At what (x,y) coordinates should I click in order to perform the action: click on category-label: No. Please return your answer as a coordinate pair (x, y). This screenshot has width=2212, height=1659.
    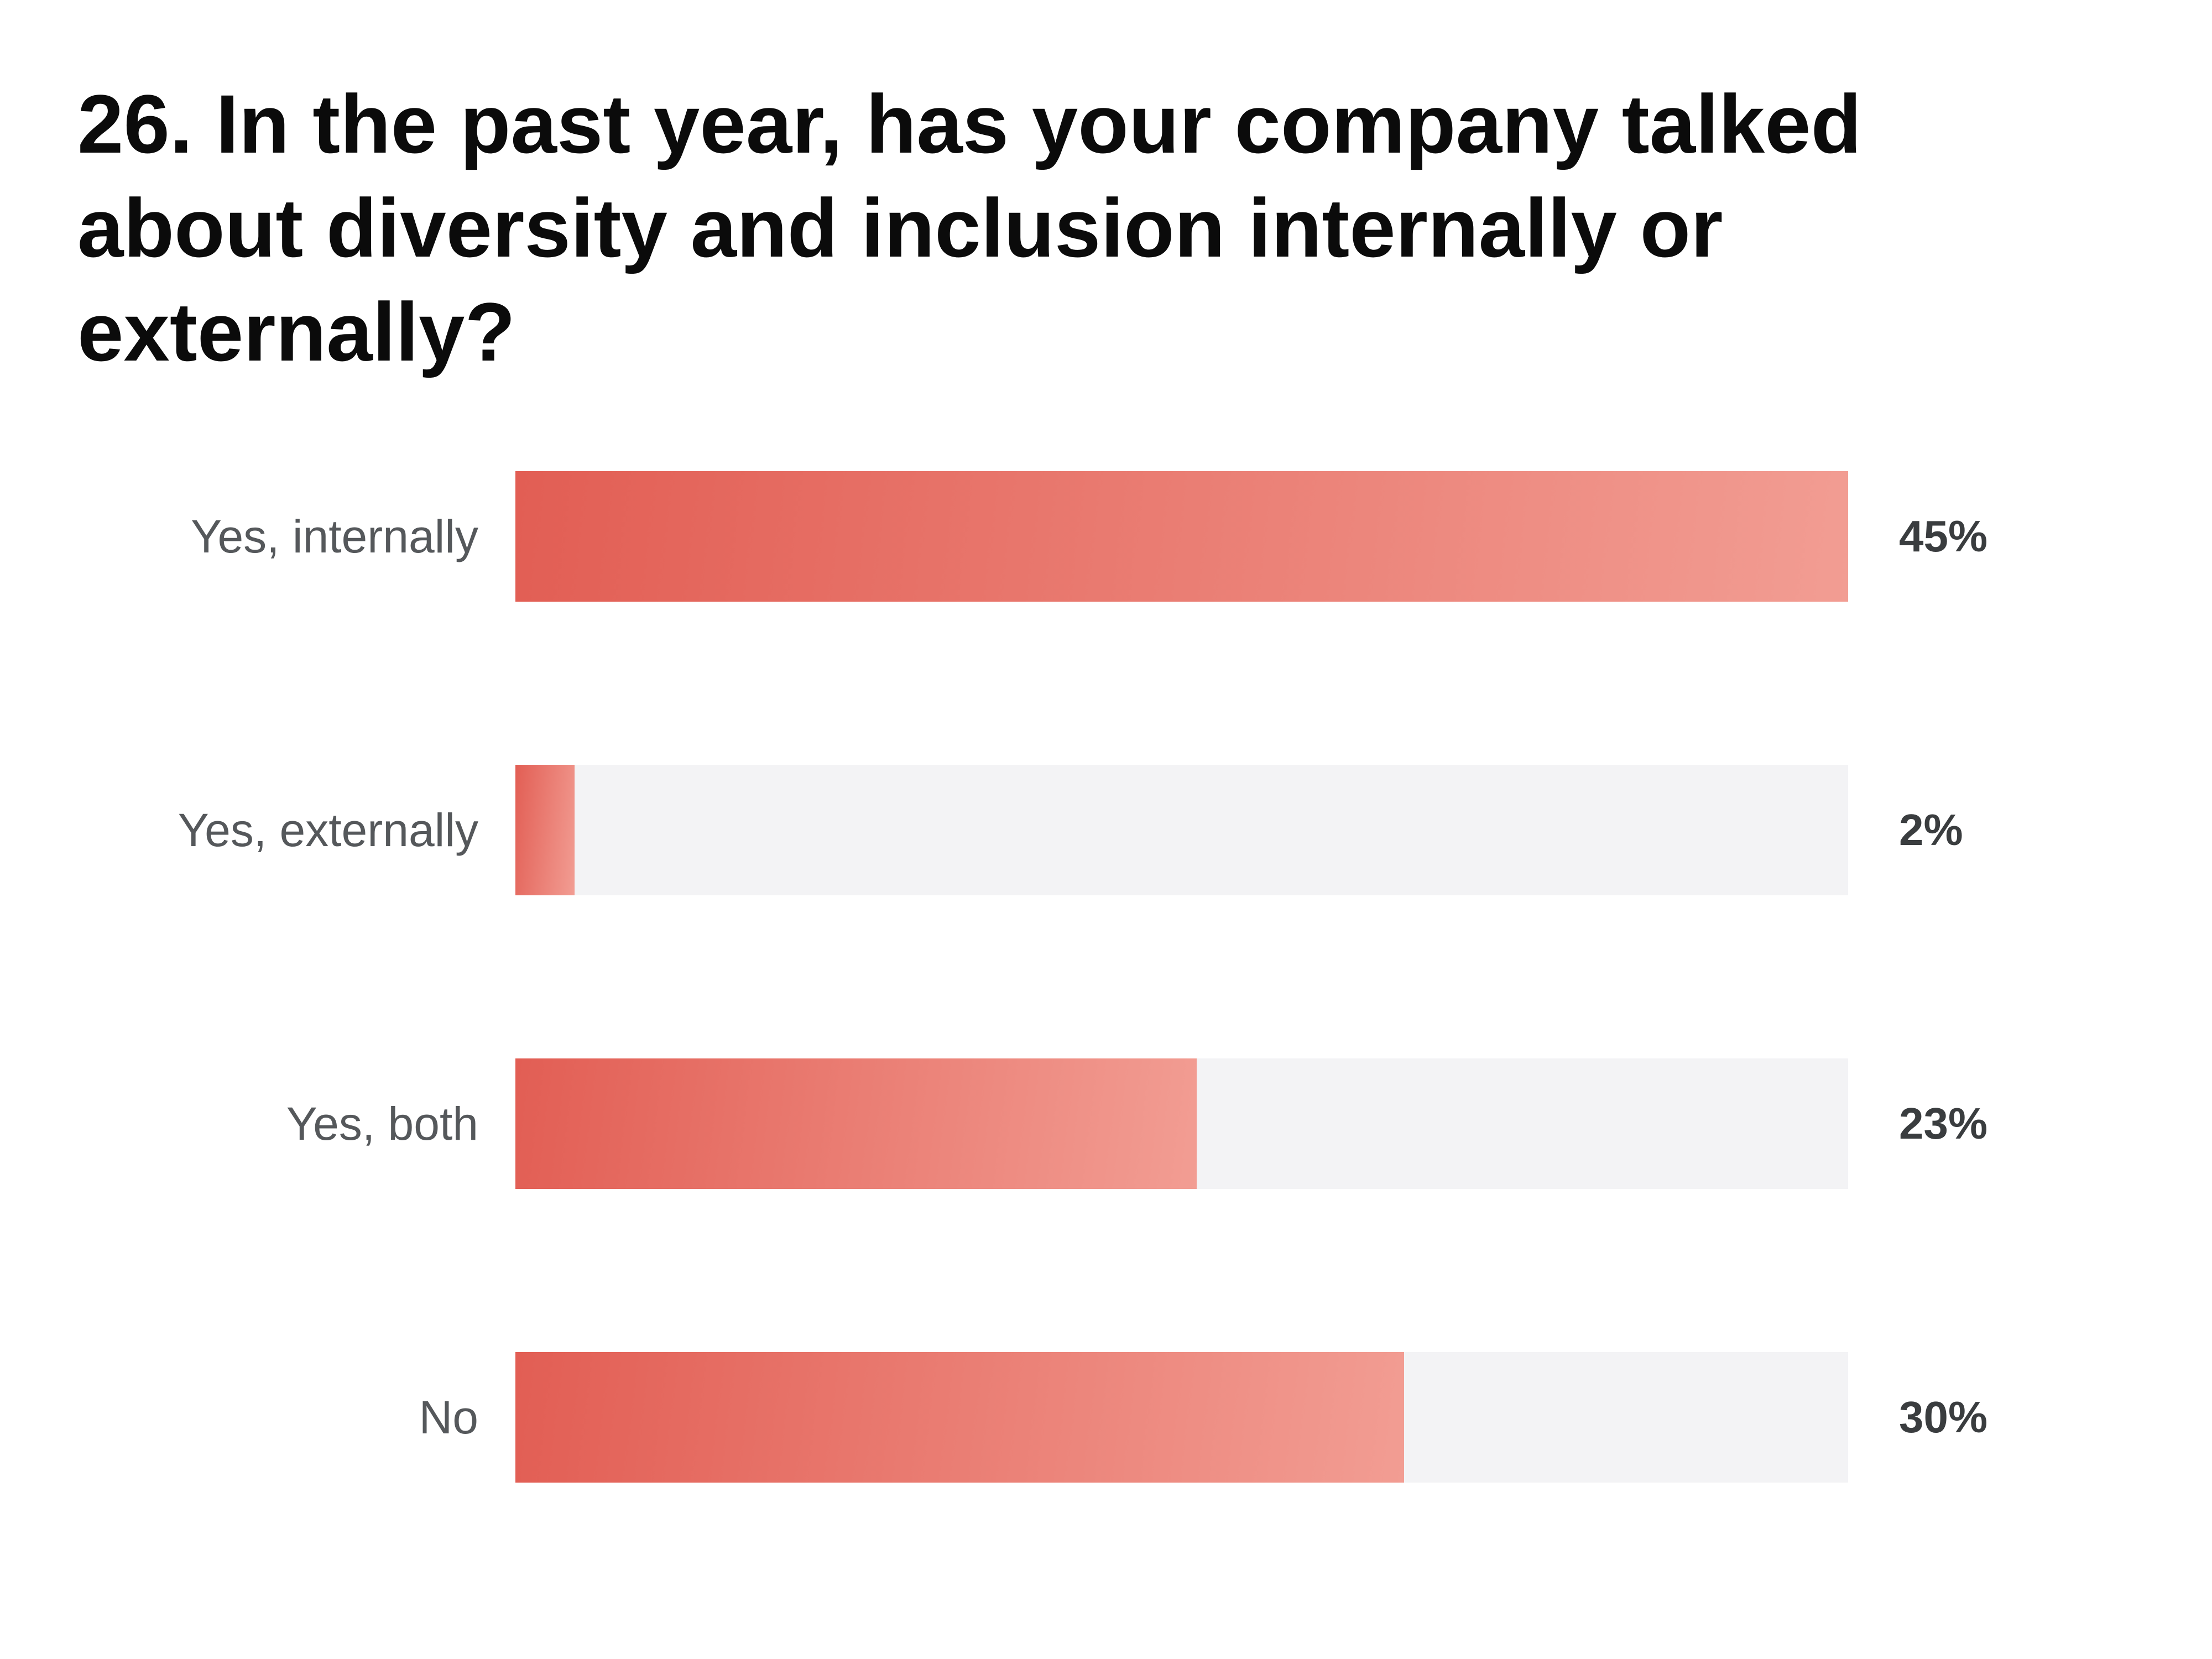
    Looking at the image, I should click on (449, 1417).